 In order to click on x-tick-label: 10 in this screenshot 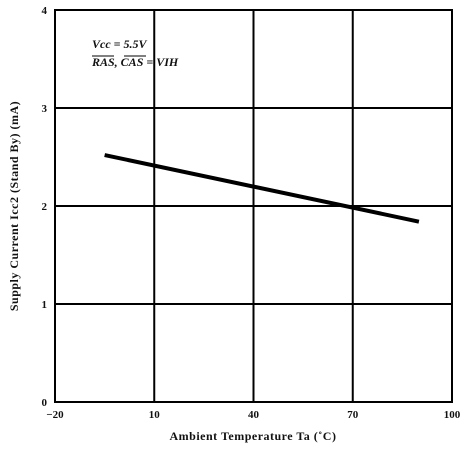, I will do `click(155, 415)`.